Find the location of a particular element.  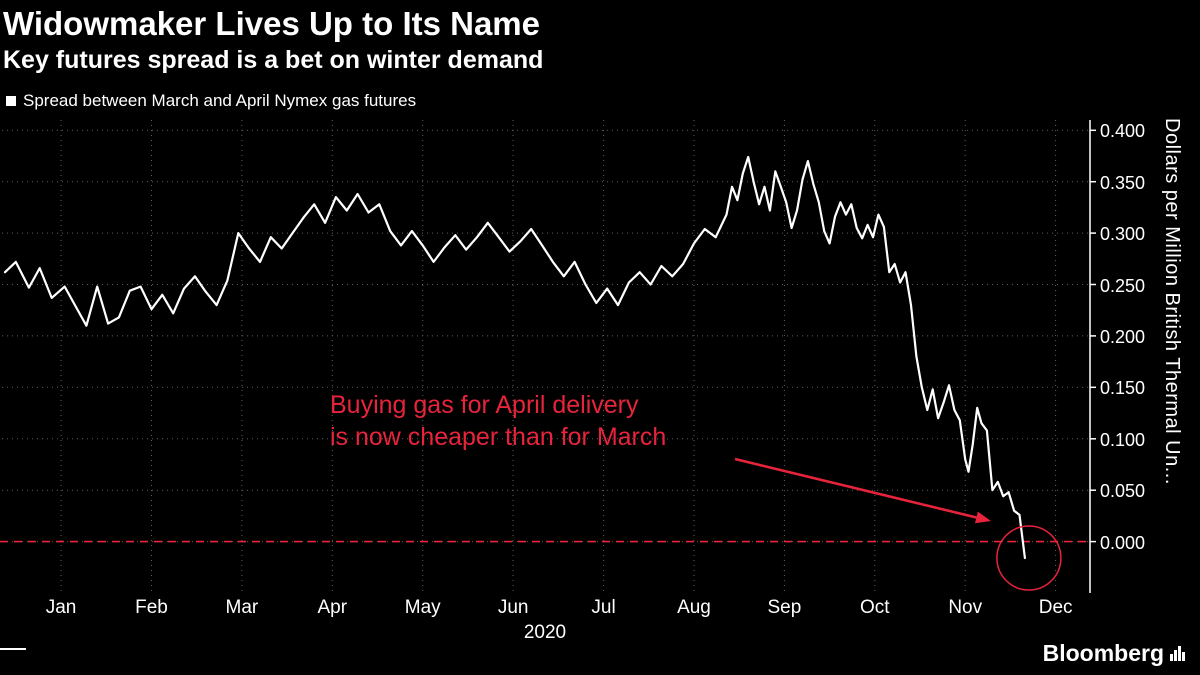

y-tick-label: 0.100 is located at coordinates (1123, 439).